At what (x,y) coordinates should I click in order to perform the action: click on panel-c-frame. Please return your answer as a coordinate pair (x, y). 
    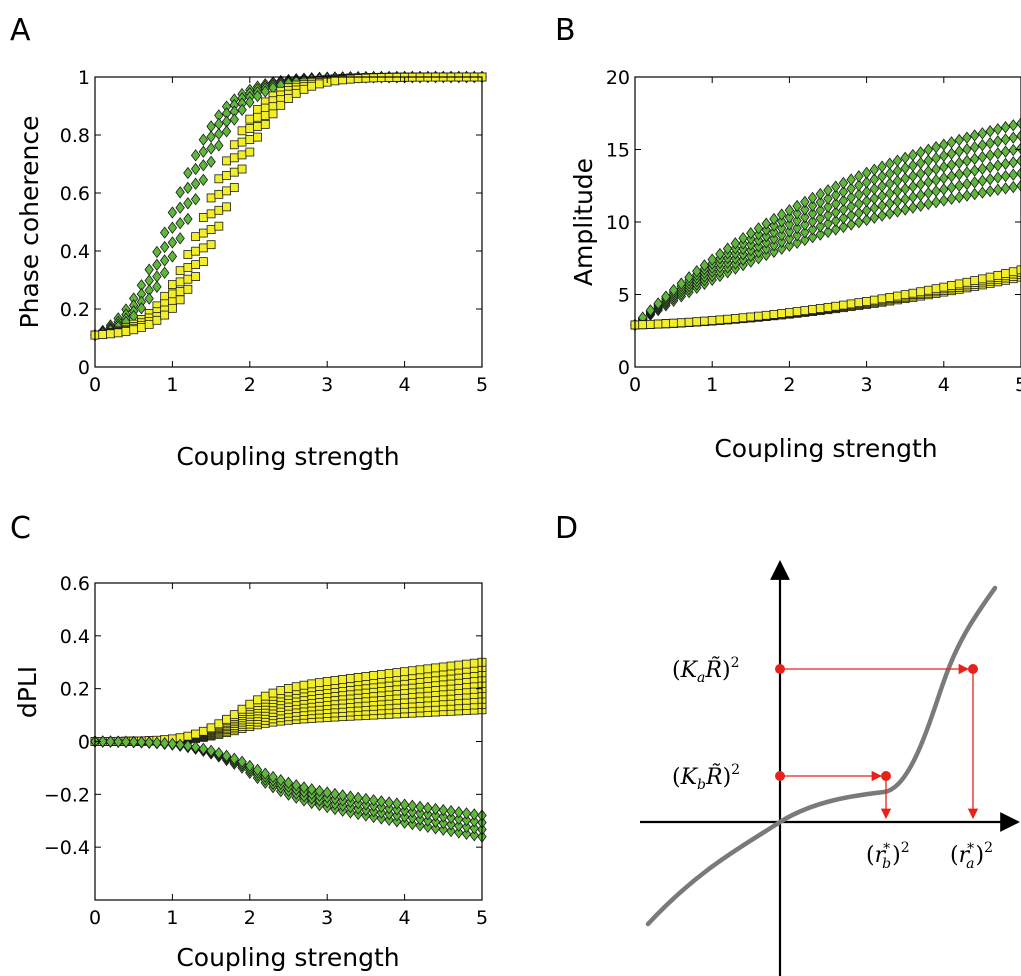
    Looking at the image, I should click on (288, 741).